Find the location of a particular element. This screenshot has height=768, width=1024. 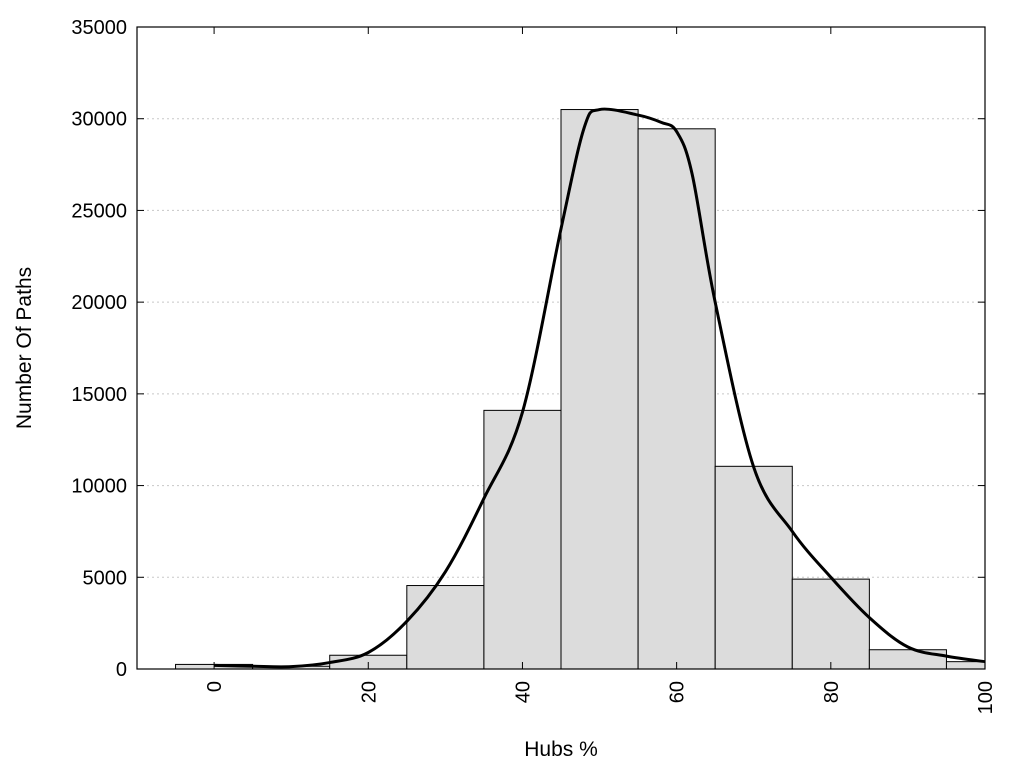

y-tick-label: 15000 is located at coordinates (99, 395).